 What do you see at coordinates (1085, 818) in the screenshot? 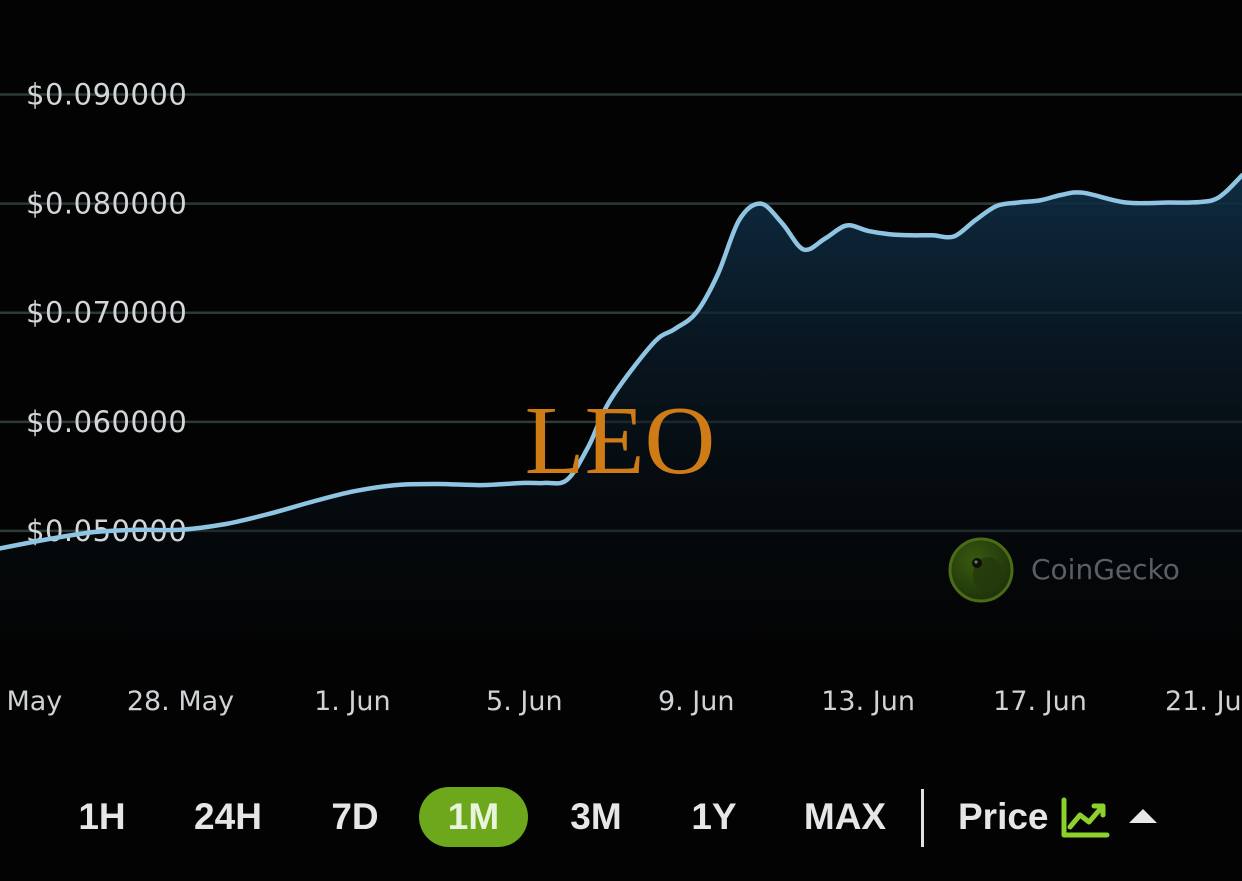
I see `line-chart-icon` at bounding box center [1085, 818].